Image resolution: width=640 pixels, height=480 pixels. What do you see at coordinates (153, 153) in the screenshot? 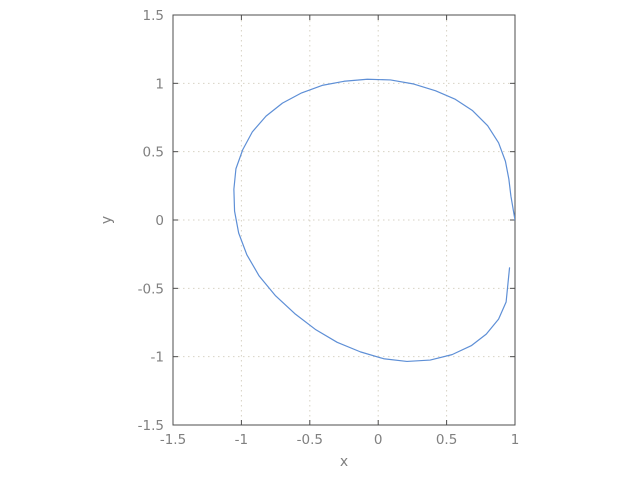
I see `y-tick-label: 0.5` at bounding box center [153, 153].